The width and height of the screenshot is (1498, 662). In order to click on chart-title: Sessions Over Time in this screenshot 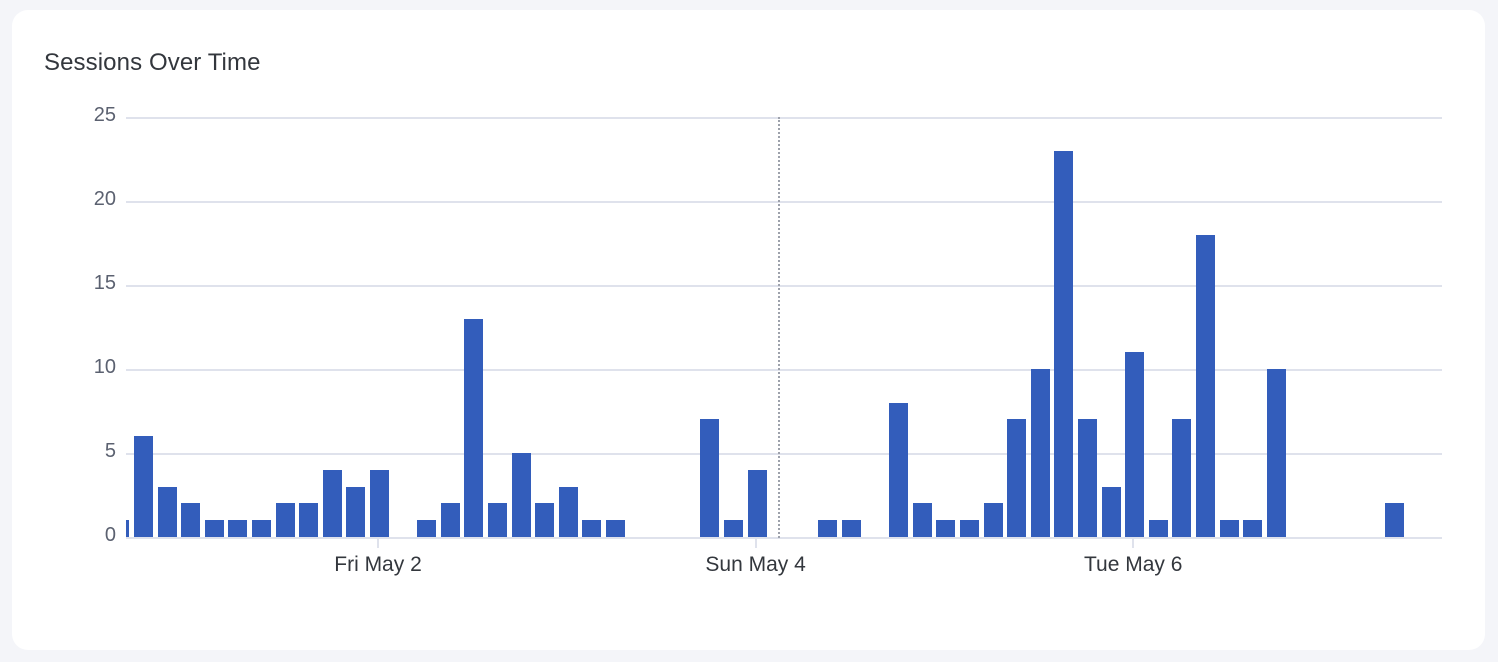, I will do `click(152, 62)`.